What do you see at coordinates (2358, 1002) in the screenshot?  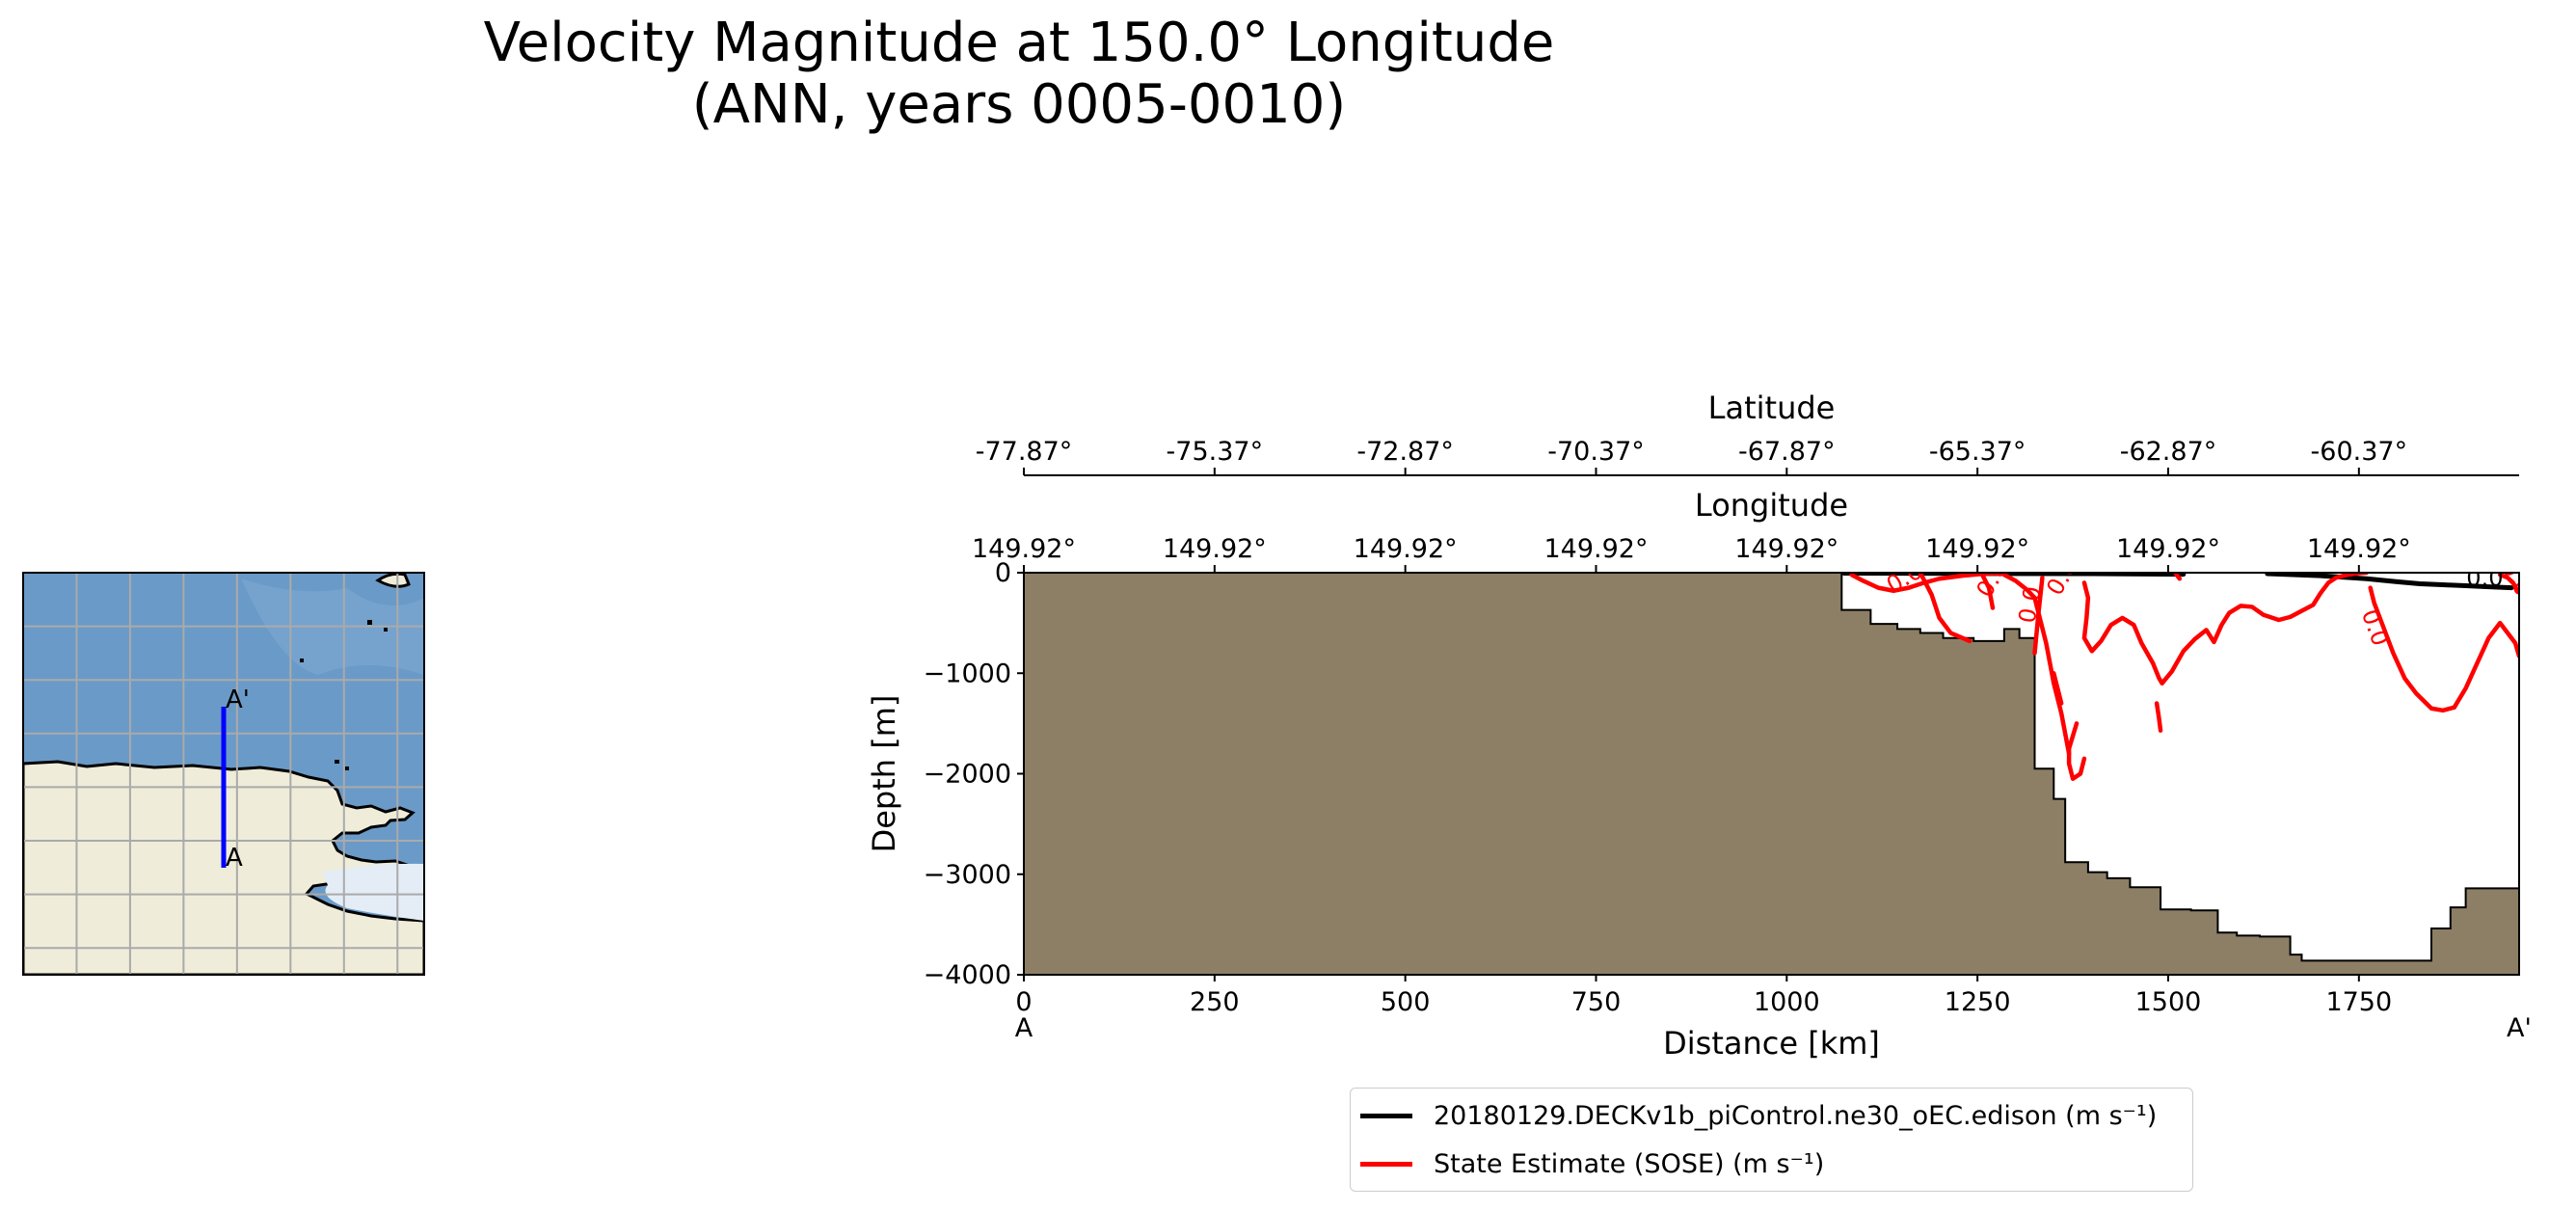 I see `x-tick-label: 1750` at bounding box center [2358, 1002].